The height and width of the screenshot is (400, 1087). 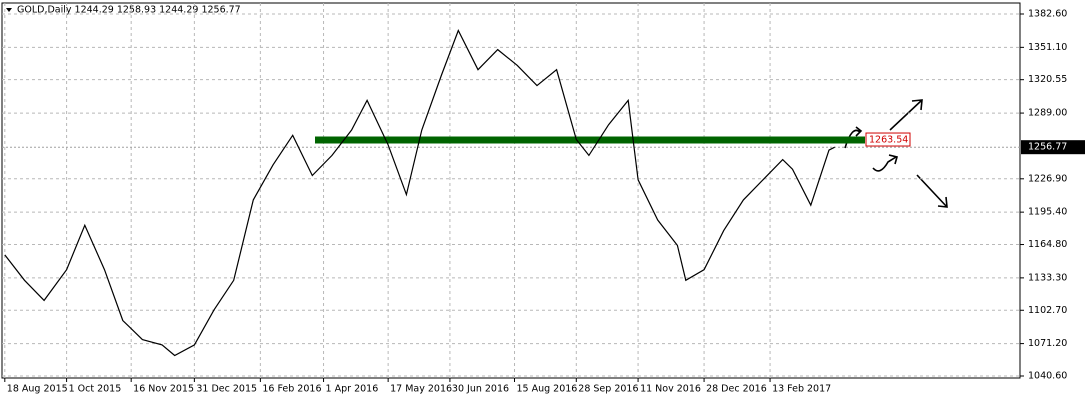 I want to click on menu-icon, so click(x=9, y=10).